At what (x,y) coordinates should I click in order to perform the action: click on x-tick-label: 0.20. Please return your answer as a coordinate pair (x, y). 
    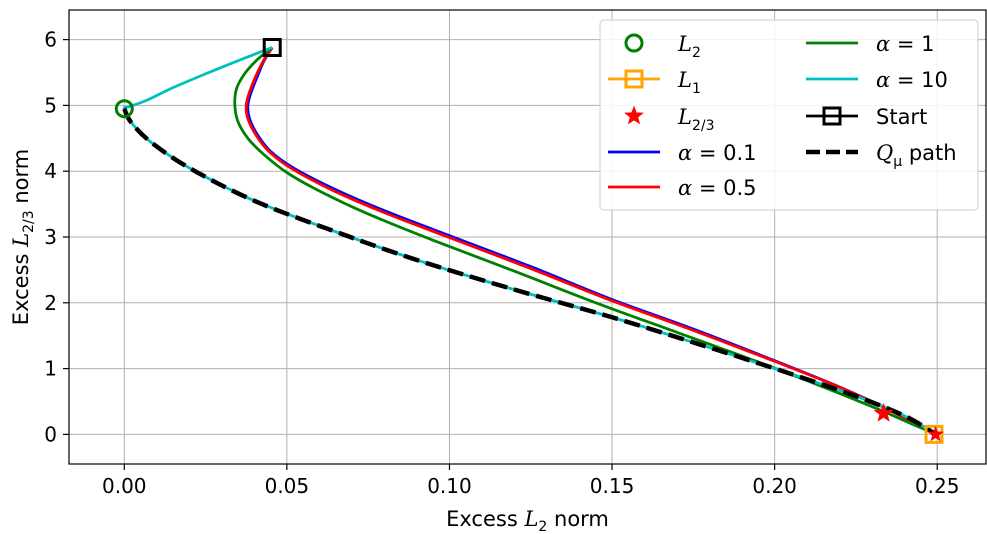
    Looking at the image, I should click on (774, 486).